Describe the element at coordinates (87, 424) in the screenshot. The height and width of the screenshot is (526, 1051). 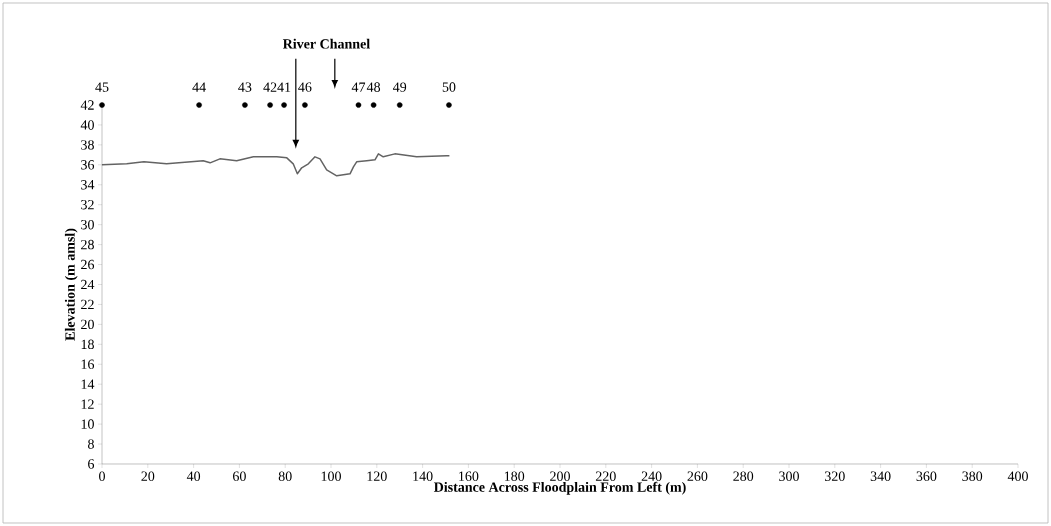
I see `y-tick-label: 10` at that location.